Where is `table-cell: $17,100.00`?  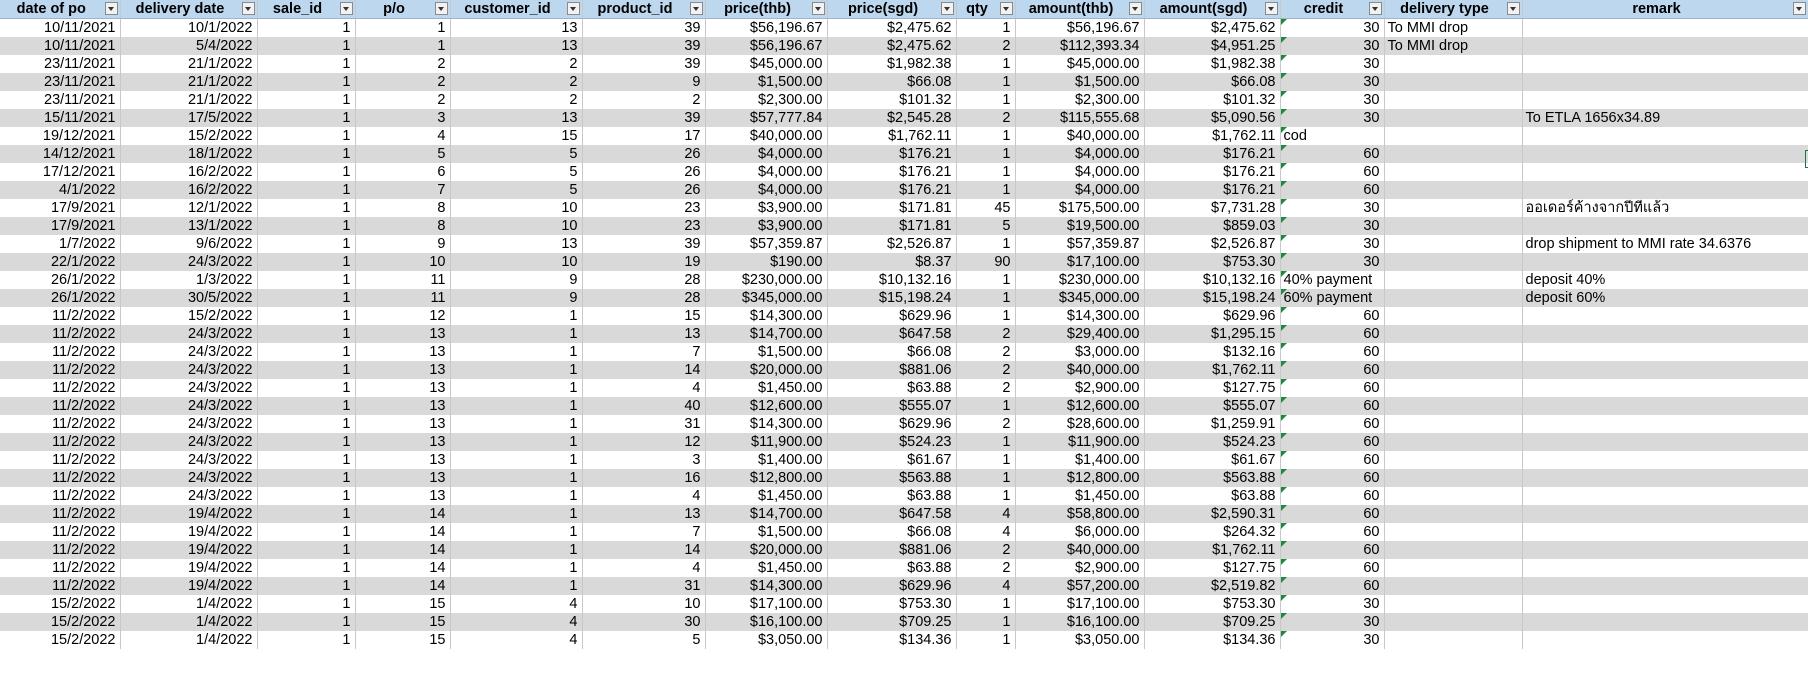 table-cell: $17,100.00 is located at coordinates (1080, 604).